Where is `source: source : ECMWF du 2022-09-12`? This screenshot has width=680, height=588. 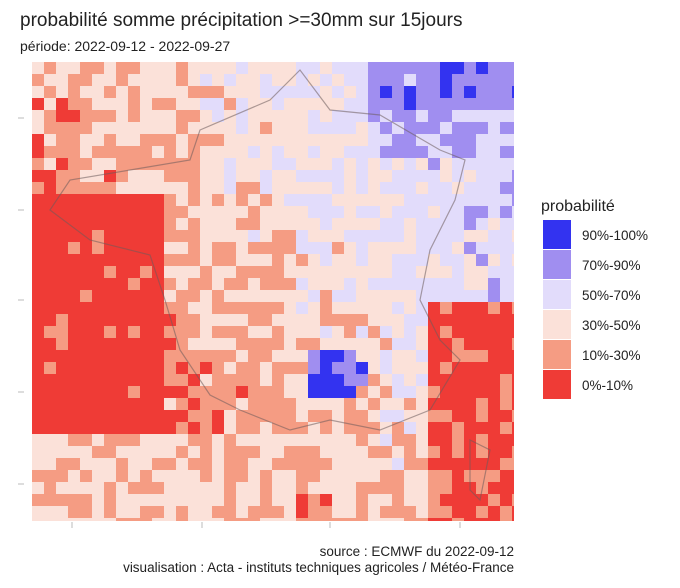 source: source : ECMWF du 2022-09-12 is located at coordinates (417, 551).